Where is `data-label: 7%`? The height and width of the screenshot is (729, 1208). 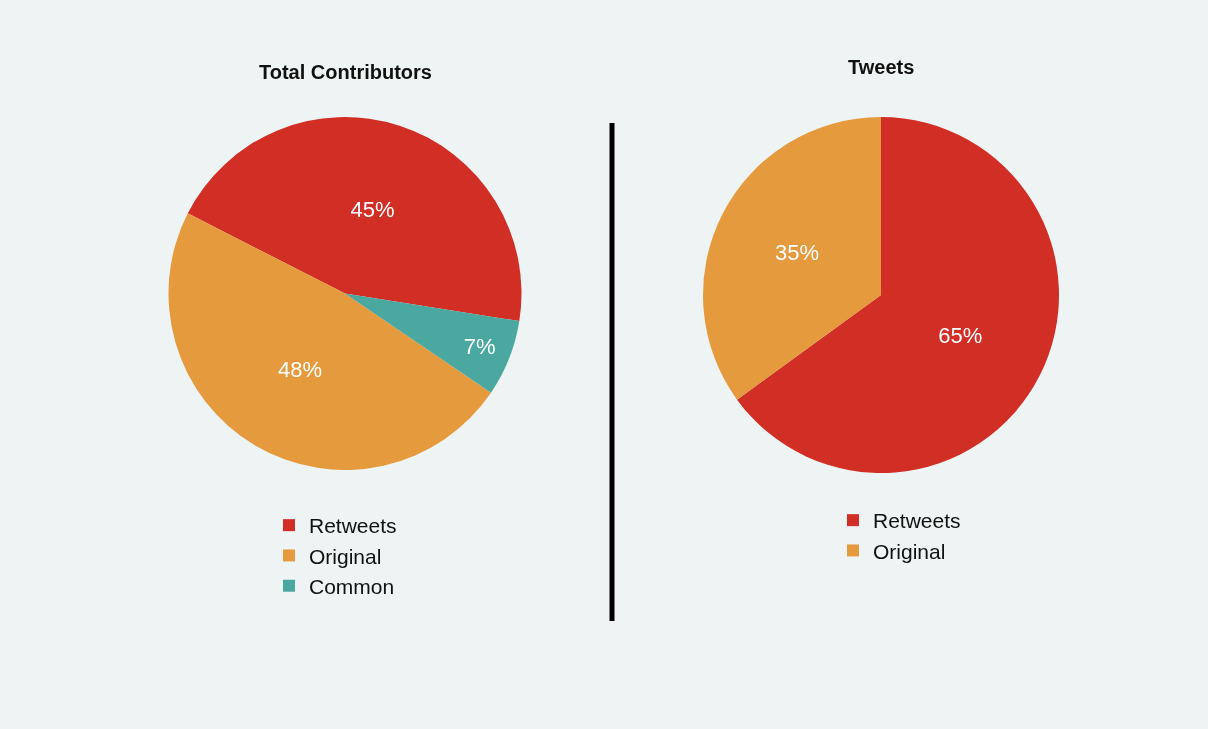 data-label: 7% is located at coordinates (479, 347).